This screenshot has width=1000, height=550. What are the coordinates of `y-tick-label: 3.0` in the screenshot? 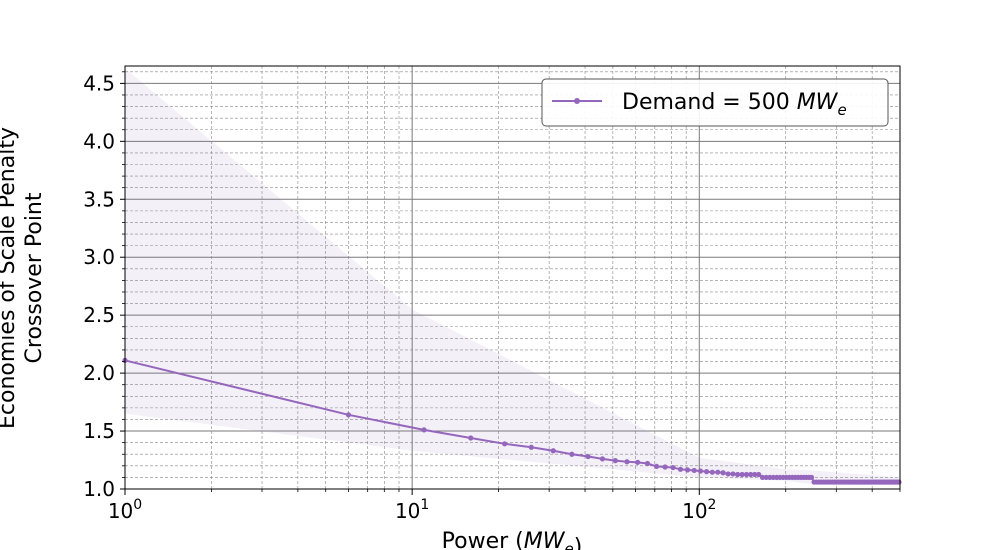 It's located at (99, 257).